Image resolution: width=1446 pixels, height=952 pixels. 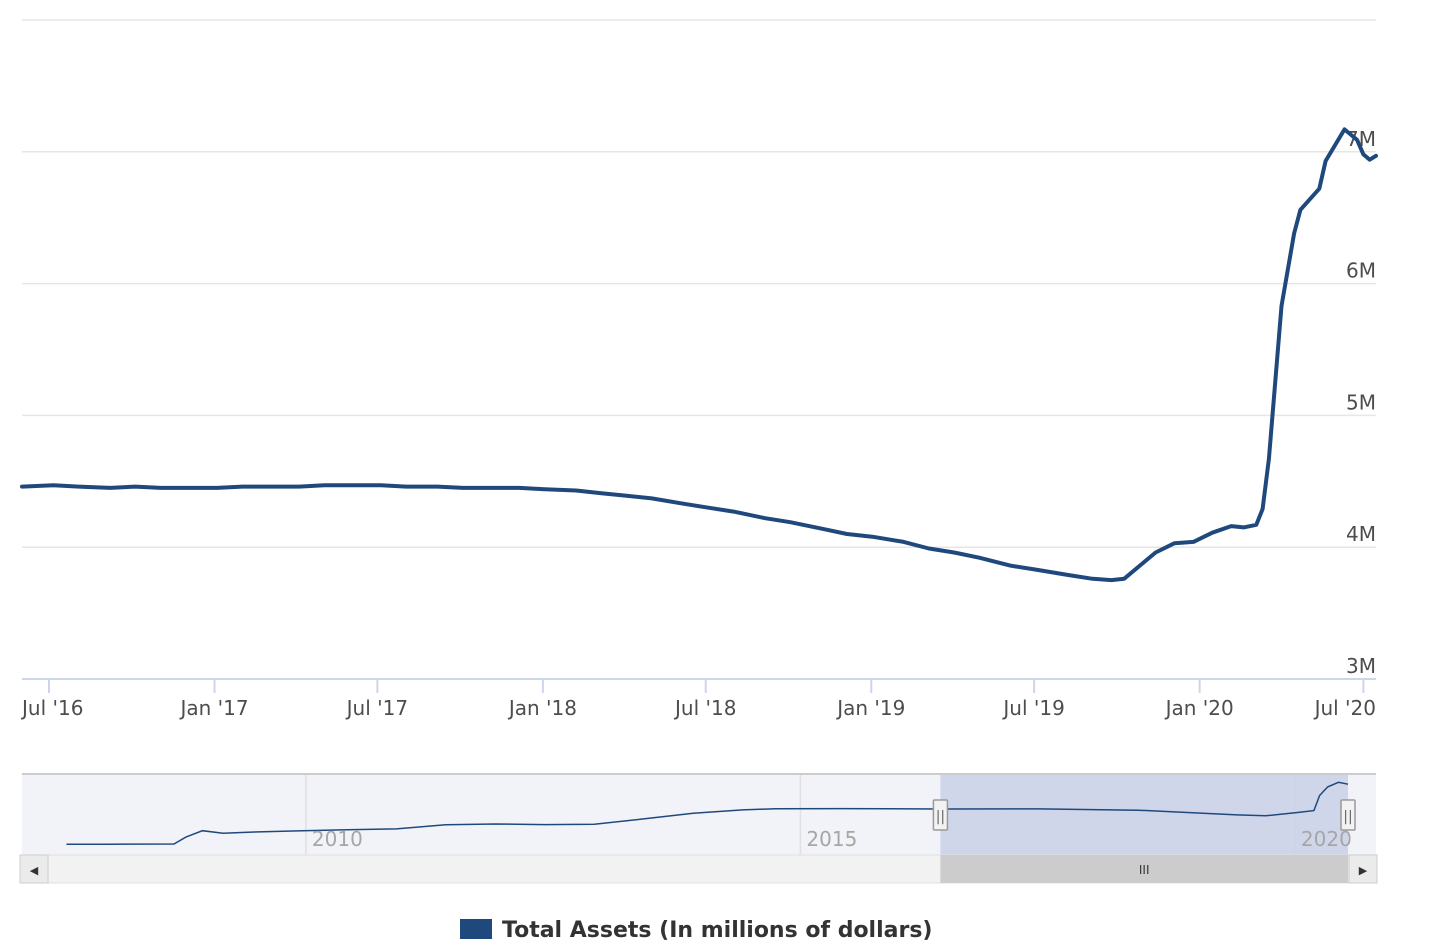 I want to click on x-tick-label: Jan '17, so click(x=213, y=708).